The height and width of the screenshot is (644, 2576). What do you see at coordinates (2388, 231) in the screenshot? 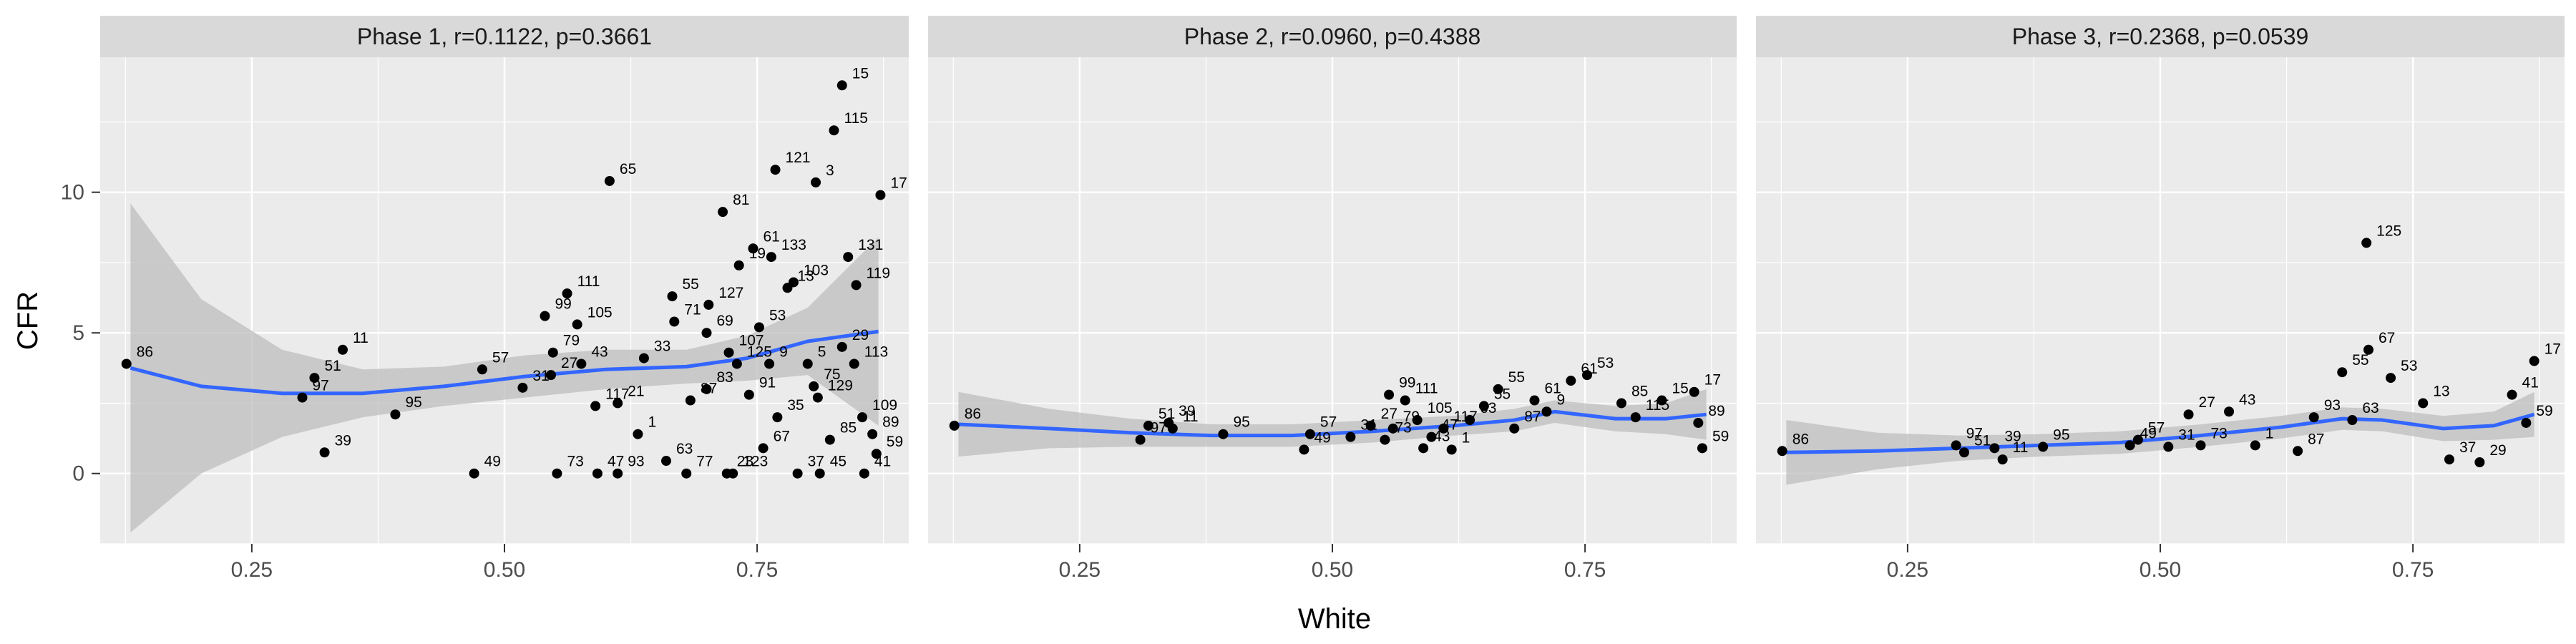
I see `point-label: 125` at bounding box center [2388, 231].